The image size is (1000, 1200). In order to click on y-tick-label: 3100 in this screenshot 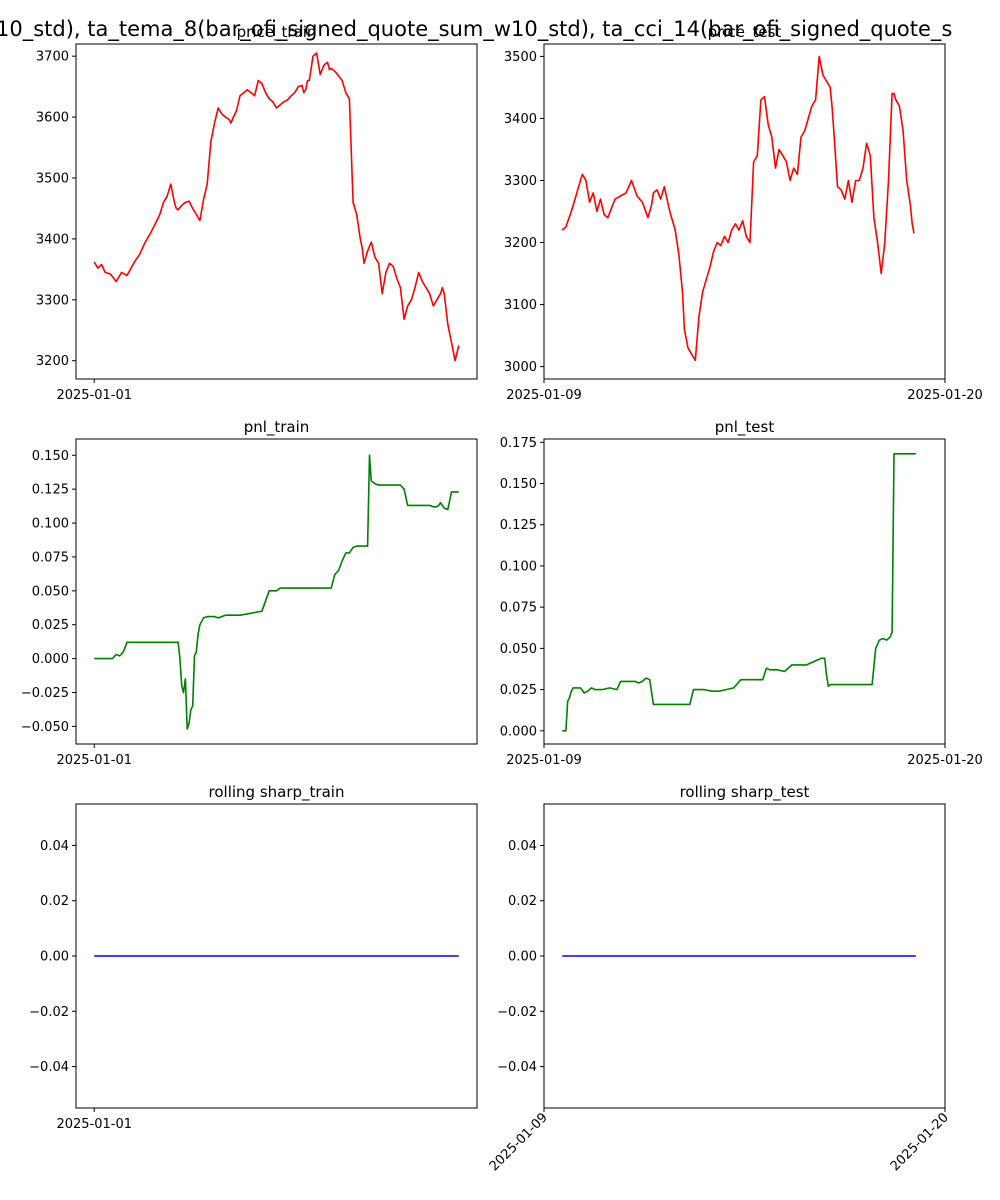, I will do `click(520, 305)`.